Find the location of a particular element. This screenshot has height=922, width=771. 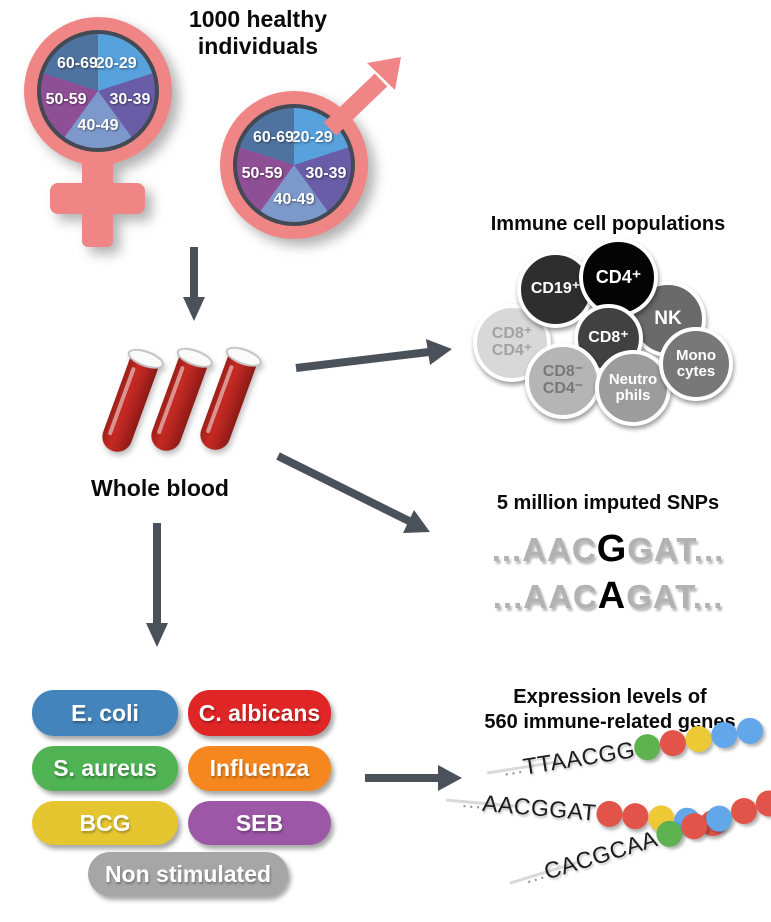

stimulus-pill-ecoli: E. coli is located at coordinates (105, 713).